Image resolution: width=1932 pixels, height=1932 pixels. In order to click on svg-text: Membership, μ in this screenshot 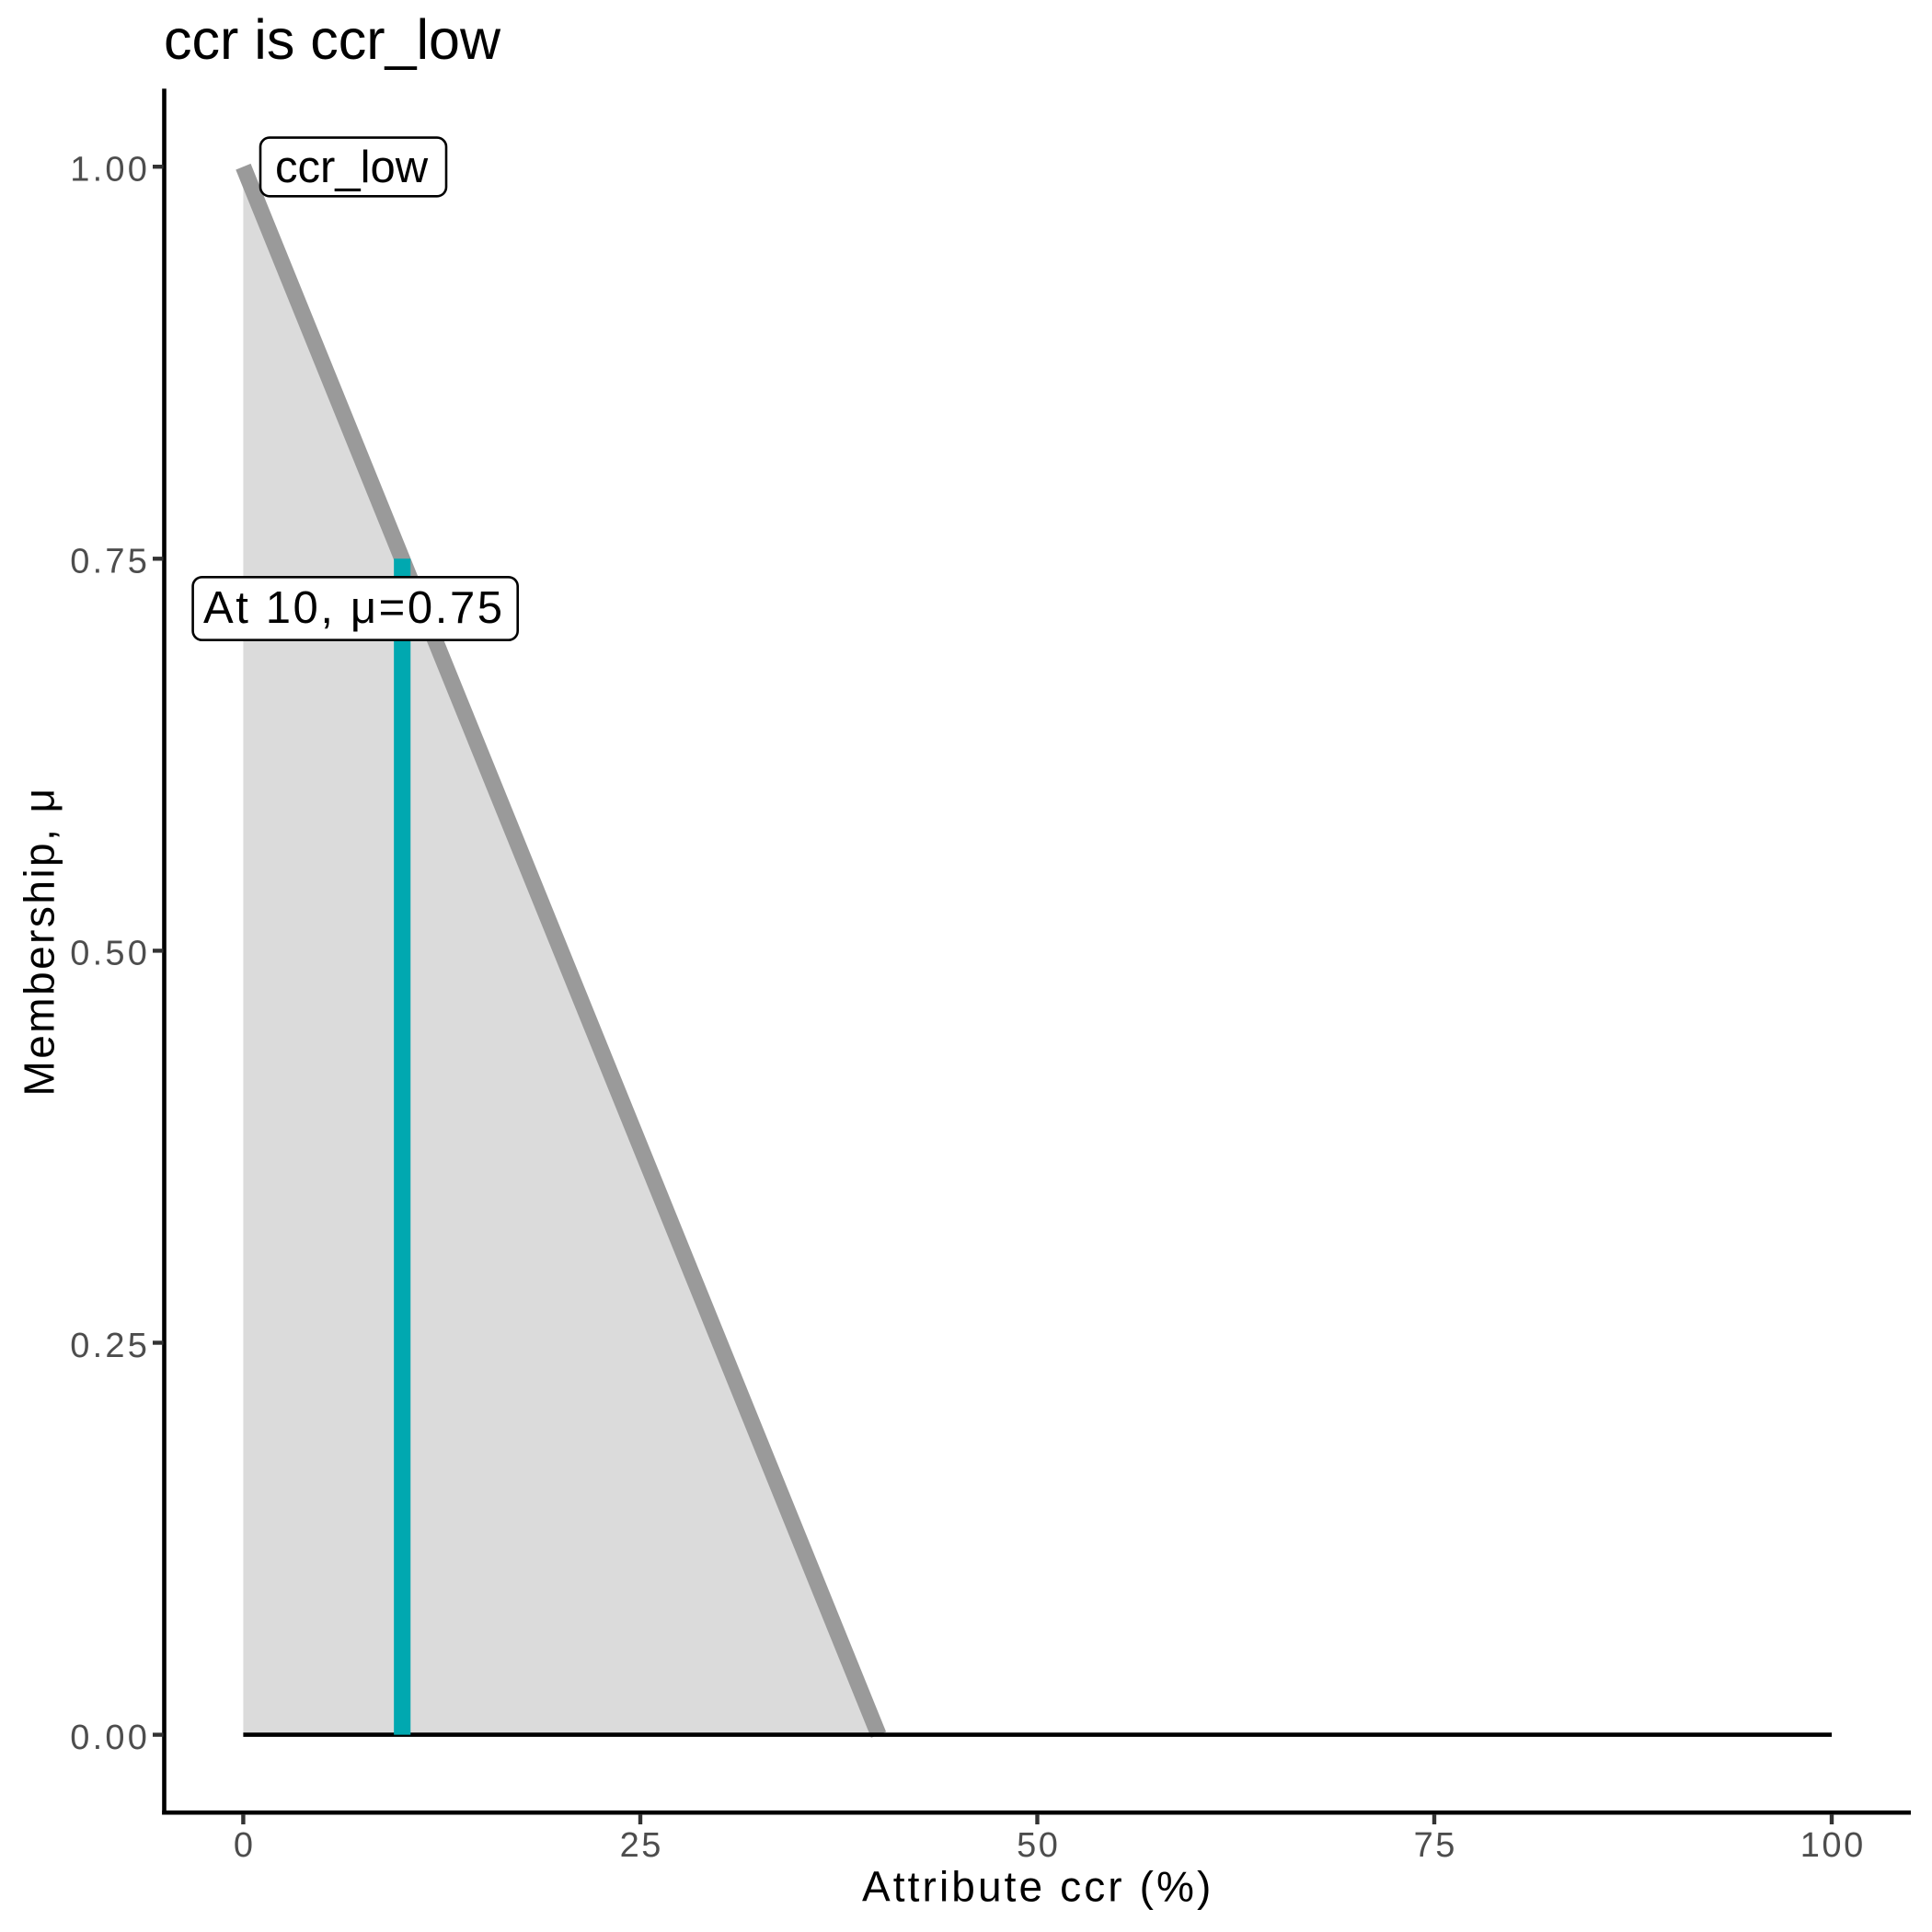, I will do `click(39, 941)`.